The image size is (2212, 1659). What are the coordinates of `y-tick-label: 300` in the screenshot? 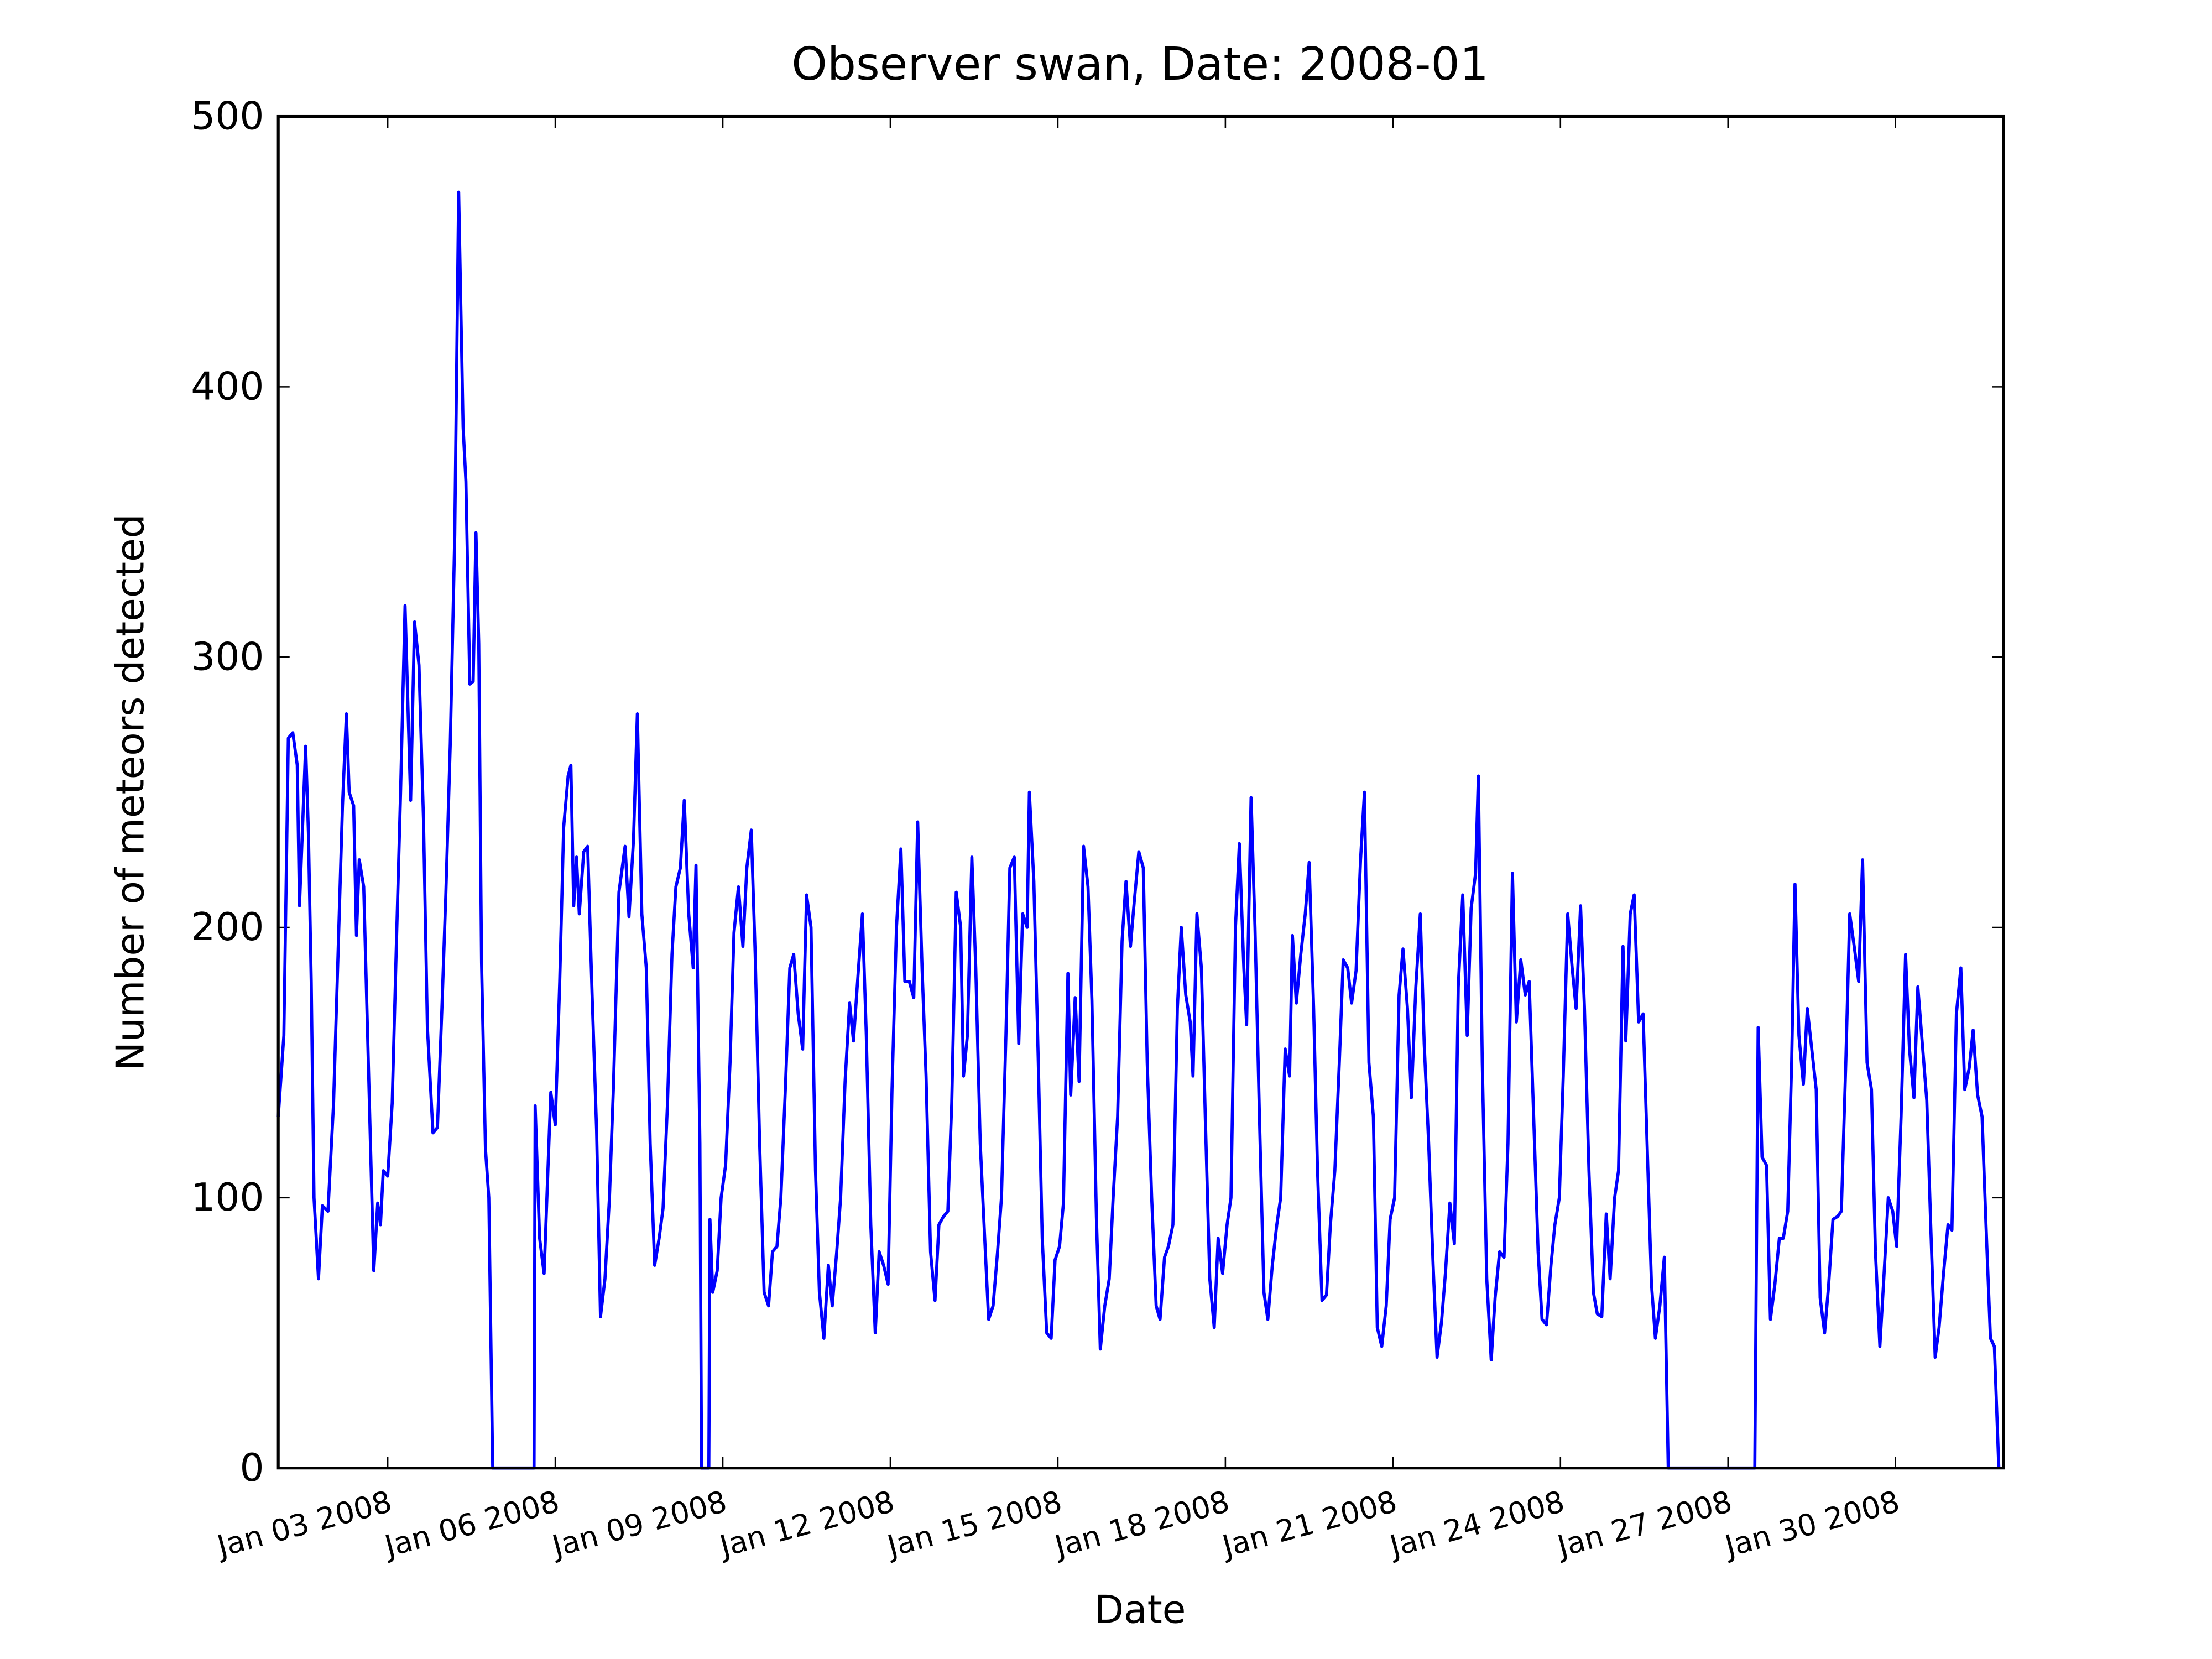 It's located at (228, 657).